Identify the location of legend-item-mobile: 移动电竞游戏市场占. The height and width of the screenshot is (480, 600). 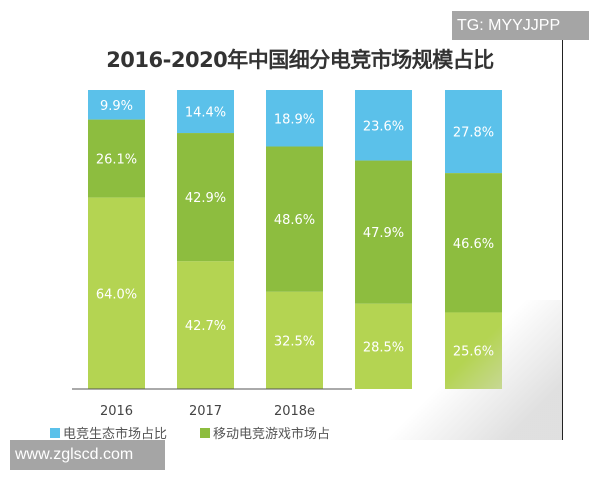
(265, 432).